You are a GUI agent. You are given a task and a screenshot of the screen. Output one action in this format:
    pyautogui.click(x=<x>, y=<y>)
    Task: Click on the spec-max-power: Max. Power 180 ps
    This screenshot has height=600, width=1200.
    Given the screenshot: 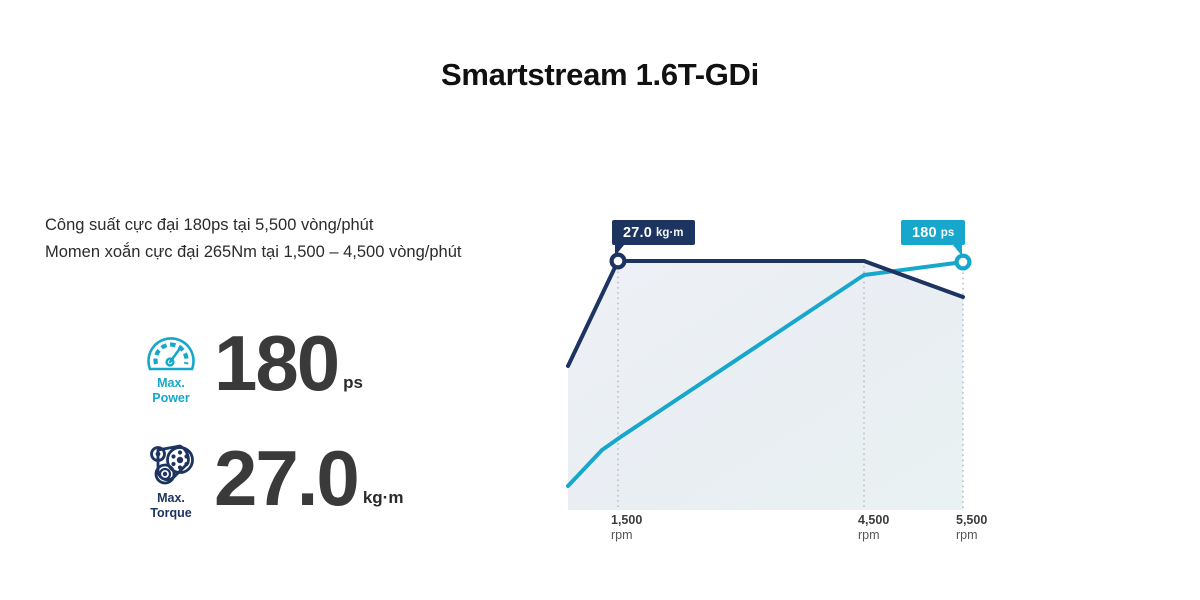 What is the action you would take?
    pyautogui.click(x=251, y=363)
    